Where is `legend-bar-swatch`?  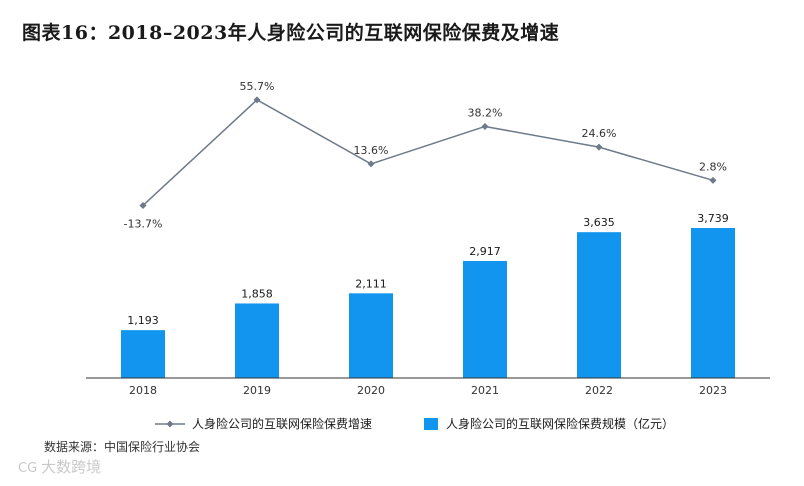
legend-bar-swatch is located at coordinates (431, 424).